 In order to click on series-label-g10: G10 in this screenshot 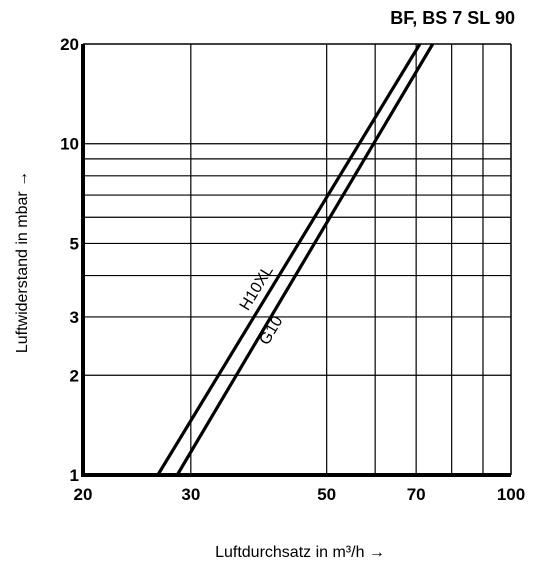, I will do `click(271, 330)`.